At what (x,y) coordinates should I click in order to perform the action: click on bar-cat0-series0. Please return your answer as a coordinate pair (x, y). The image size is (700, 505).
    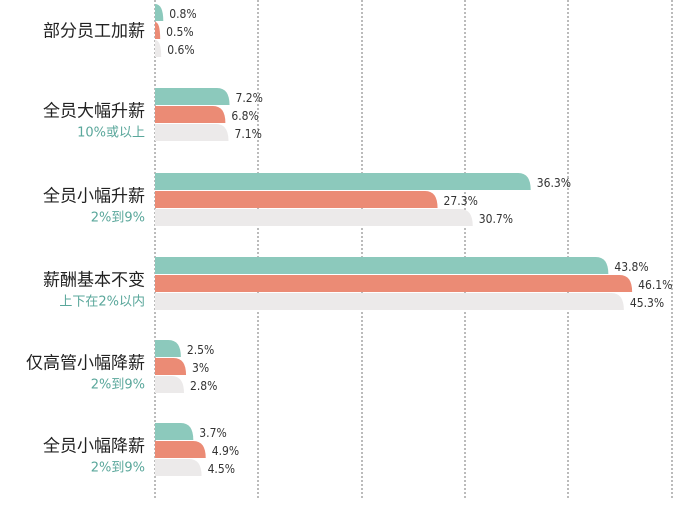
    Looking at the image, I should click on (159, 12).